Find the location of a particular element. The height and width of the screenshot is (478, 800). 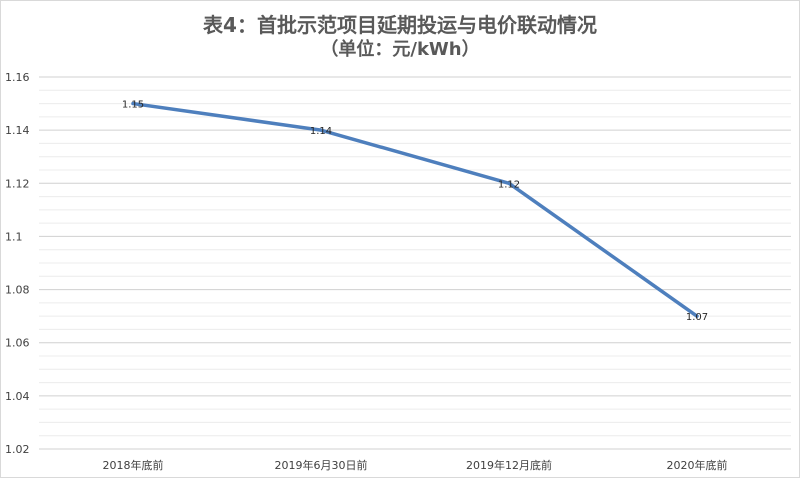

x-tick-label: 2018年底前 is located at coordinates (133, 465).